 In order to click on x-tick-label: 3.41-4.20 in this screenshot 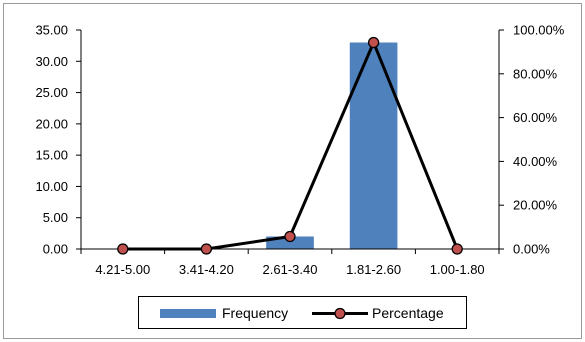, I will do `click(206, 269)`.